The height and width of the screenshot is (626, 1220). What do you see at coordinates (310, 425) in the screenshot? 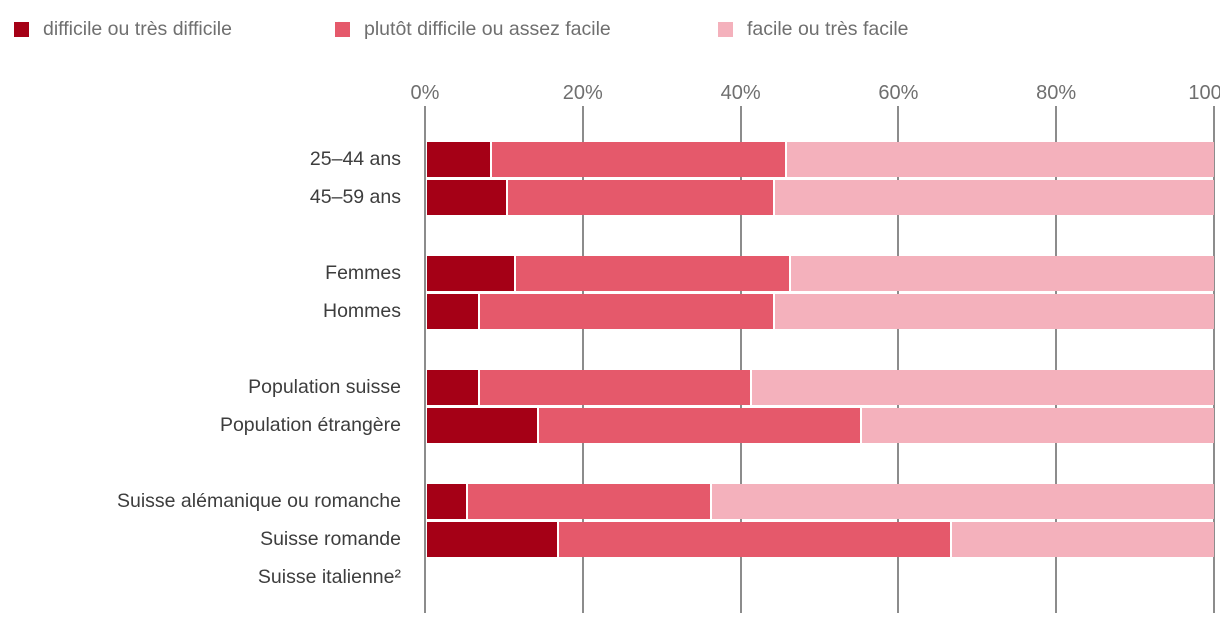
I see `category-label: Population étrangère` at bounding box center [310, 425].